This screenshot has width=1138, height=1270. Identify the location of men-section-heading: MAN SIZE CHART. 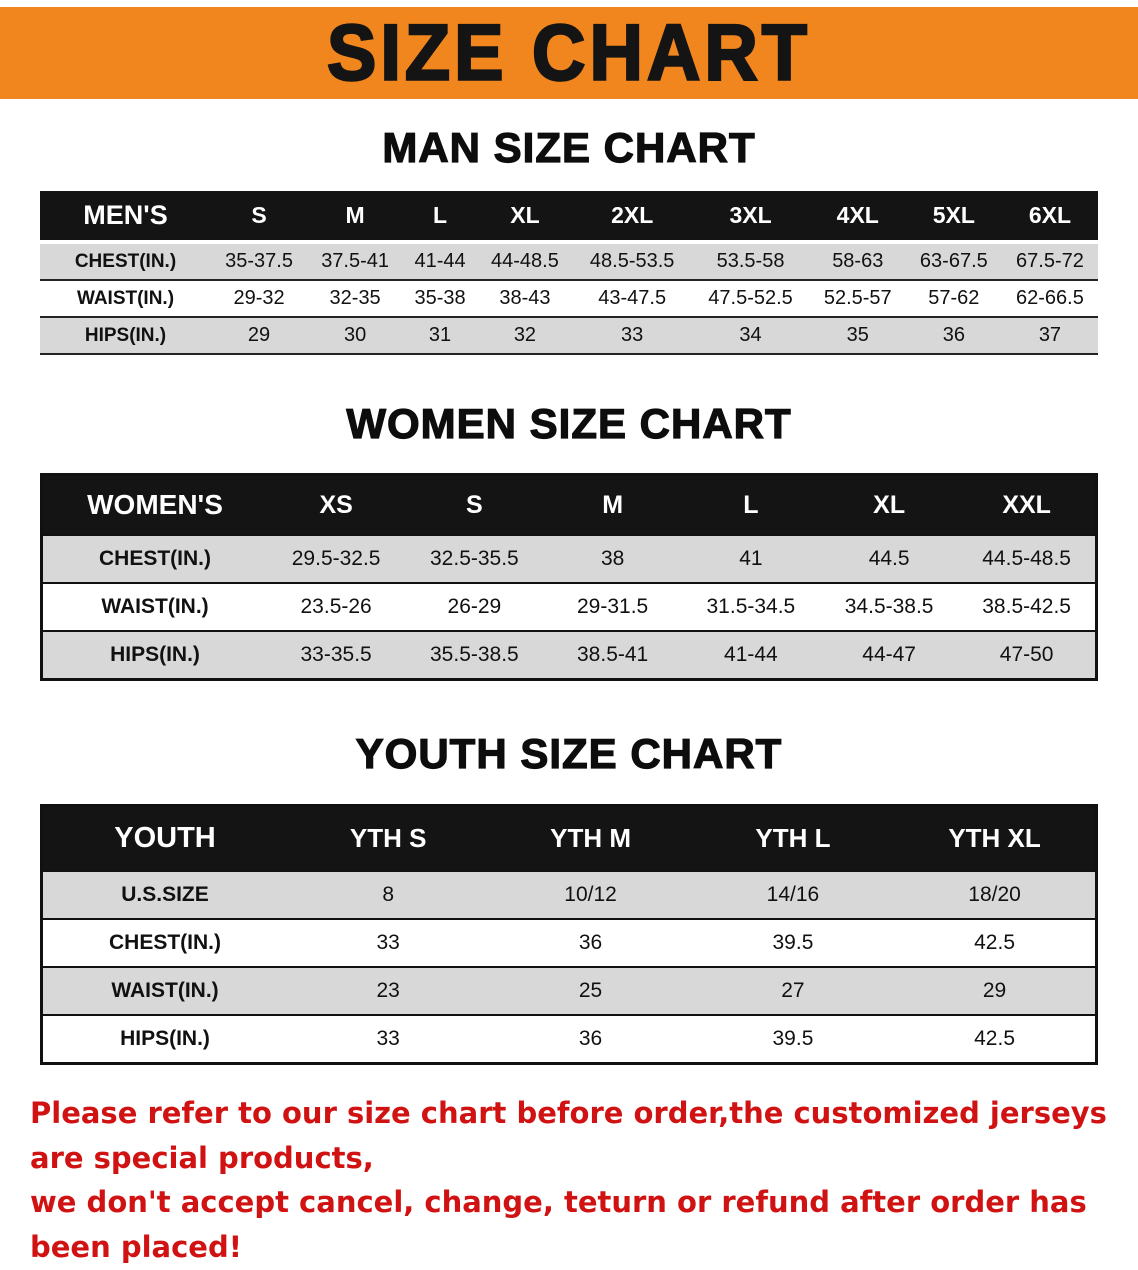
(569, 148).